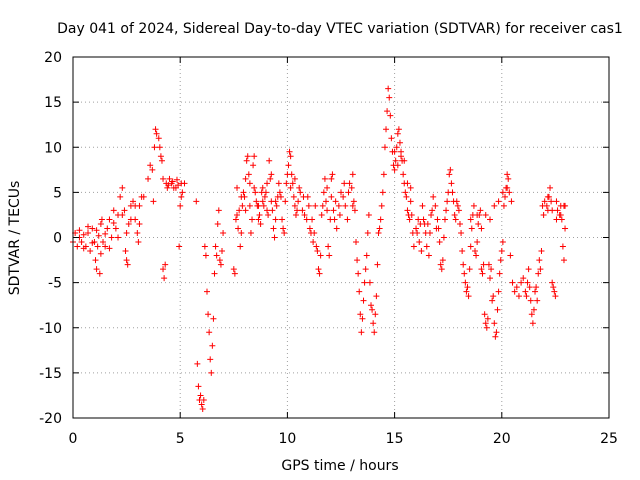 The image size is (640, 480). I want to click on y-tick-label: -5, so click(55, 284).